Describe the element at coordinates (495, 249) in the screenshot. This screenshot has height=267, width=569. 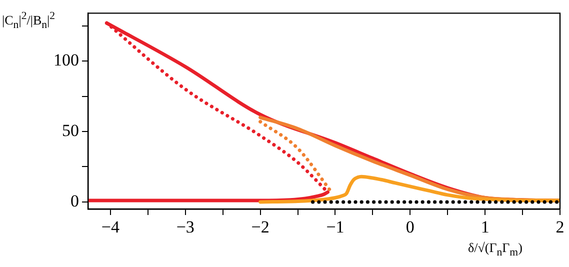
I see `x-axis-title: δ/√(Γ$_{n}$Γ$_{m}$)` at that location.